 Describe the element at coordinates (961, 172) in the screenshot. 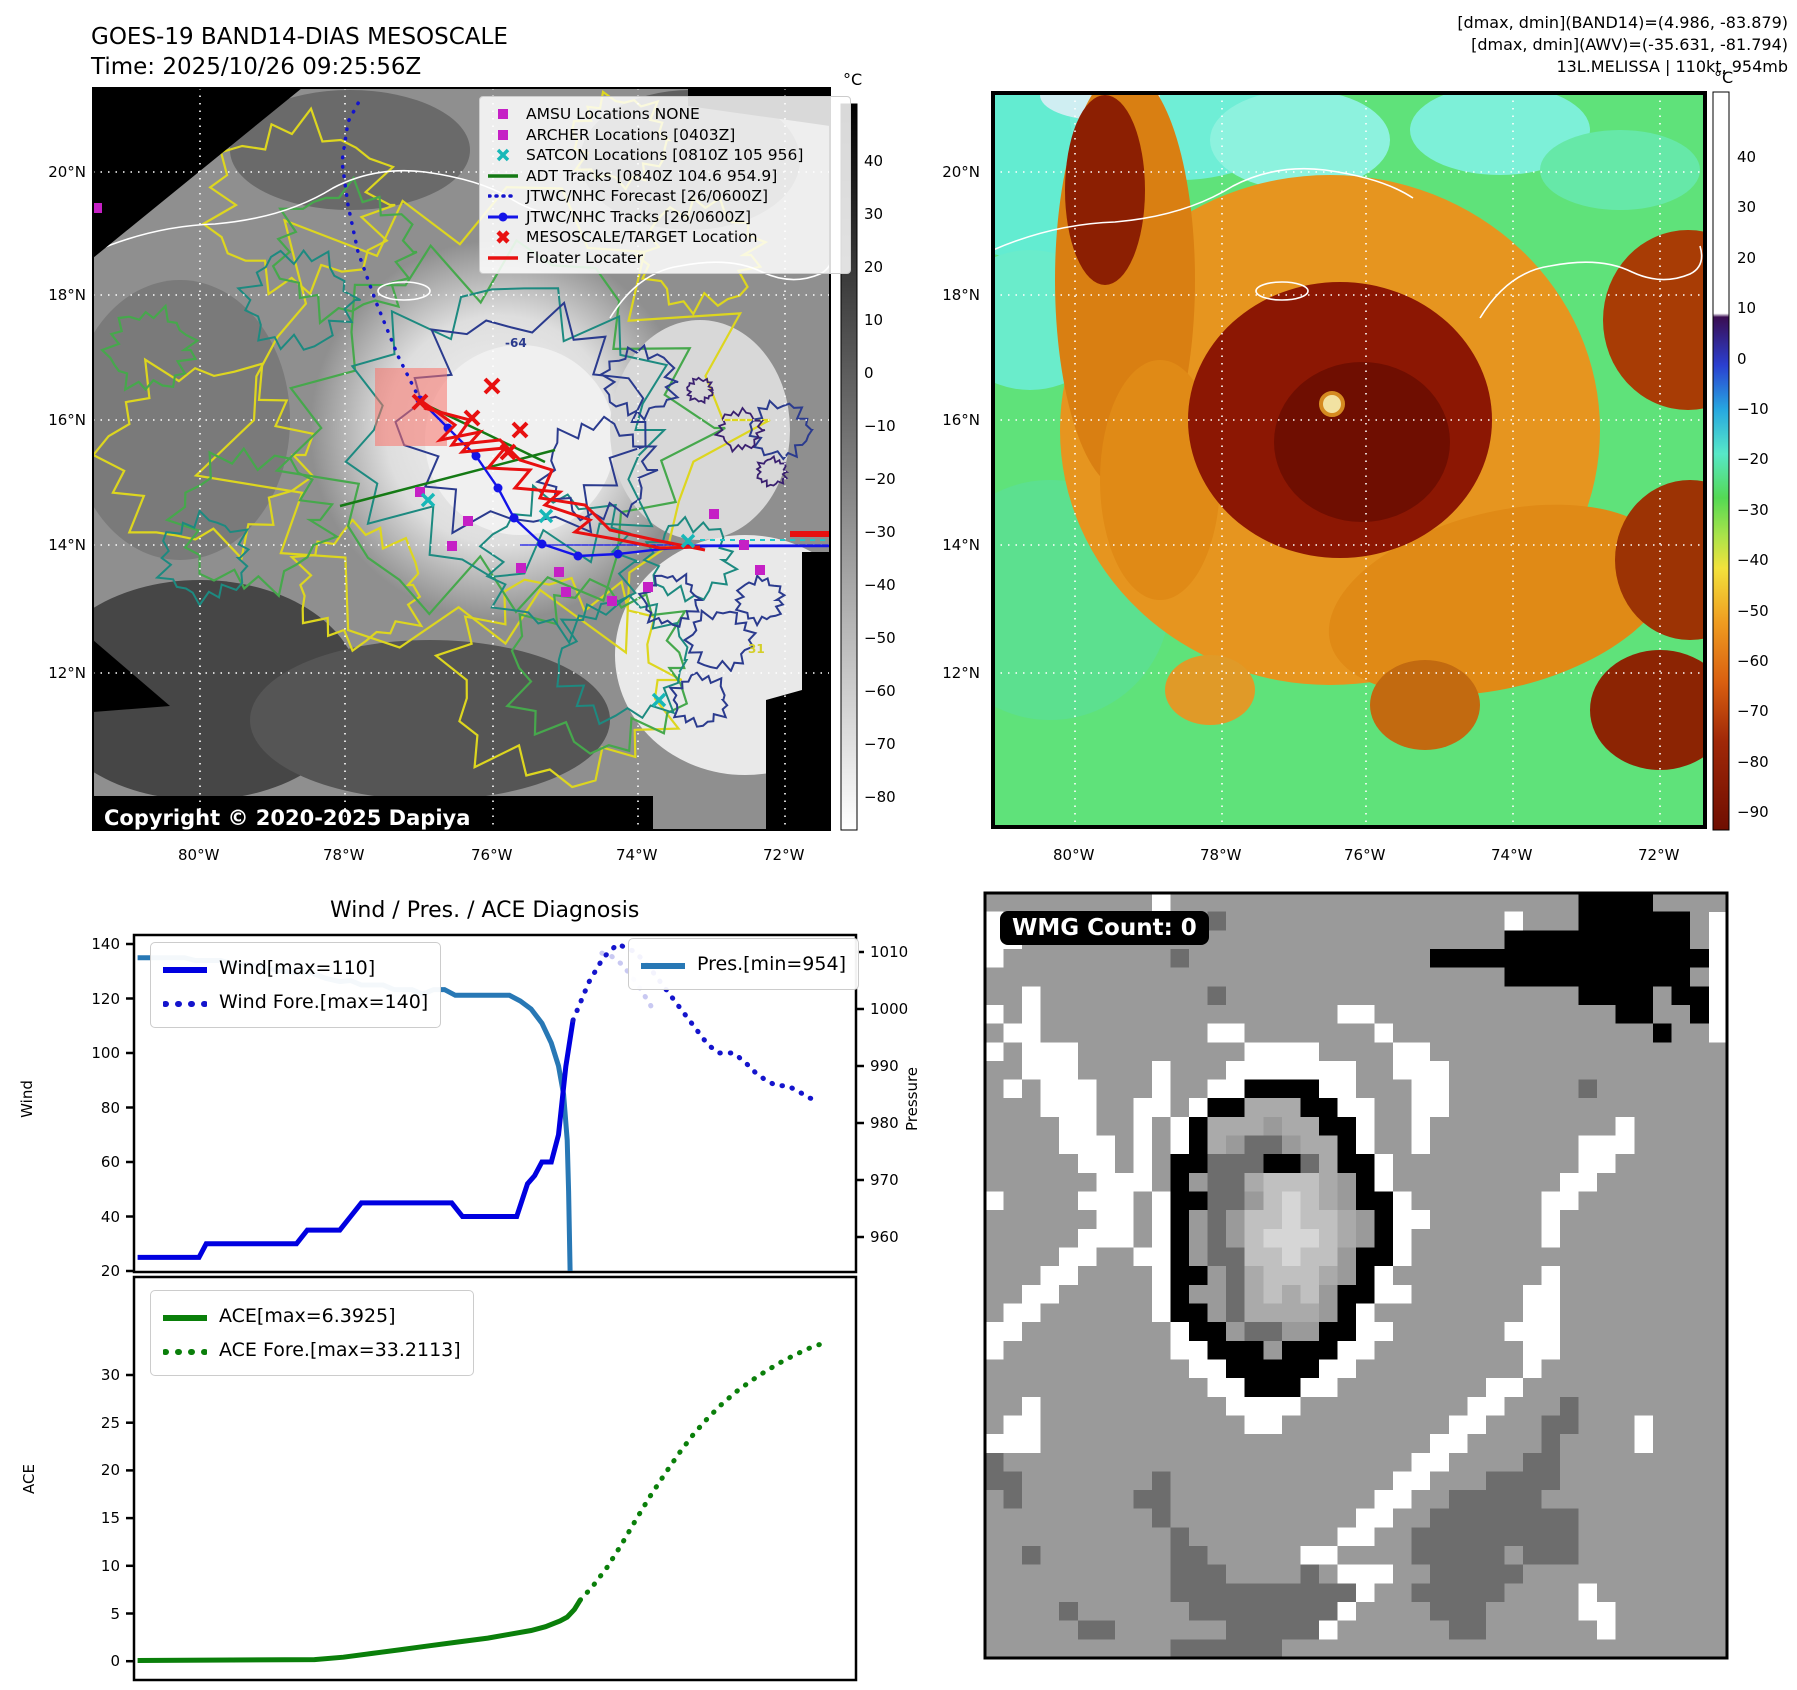

I see `right-map-lat-label: 20°N` at that location.